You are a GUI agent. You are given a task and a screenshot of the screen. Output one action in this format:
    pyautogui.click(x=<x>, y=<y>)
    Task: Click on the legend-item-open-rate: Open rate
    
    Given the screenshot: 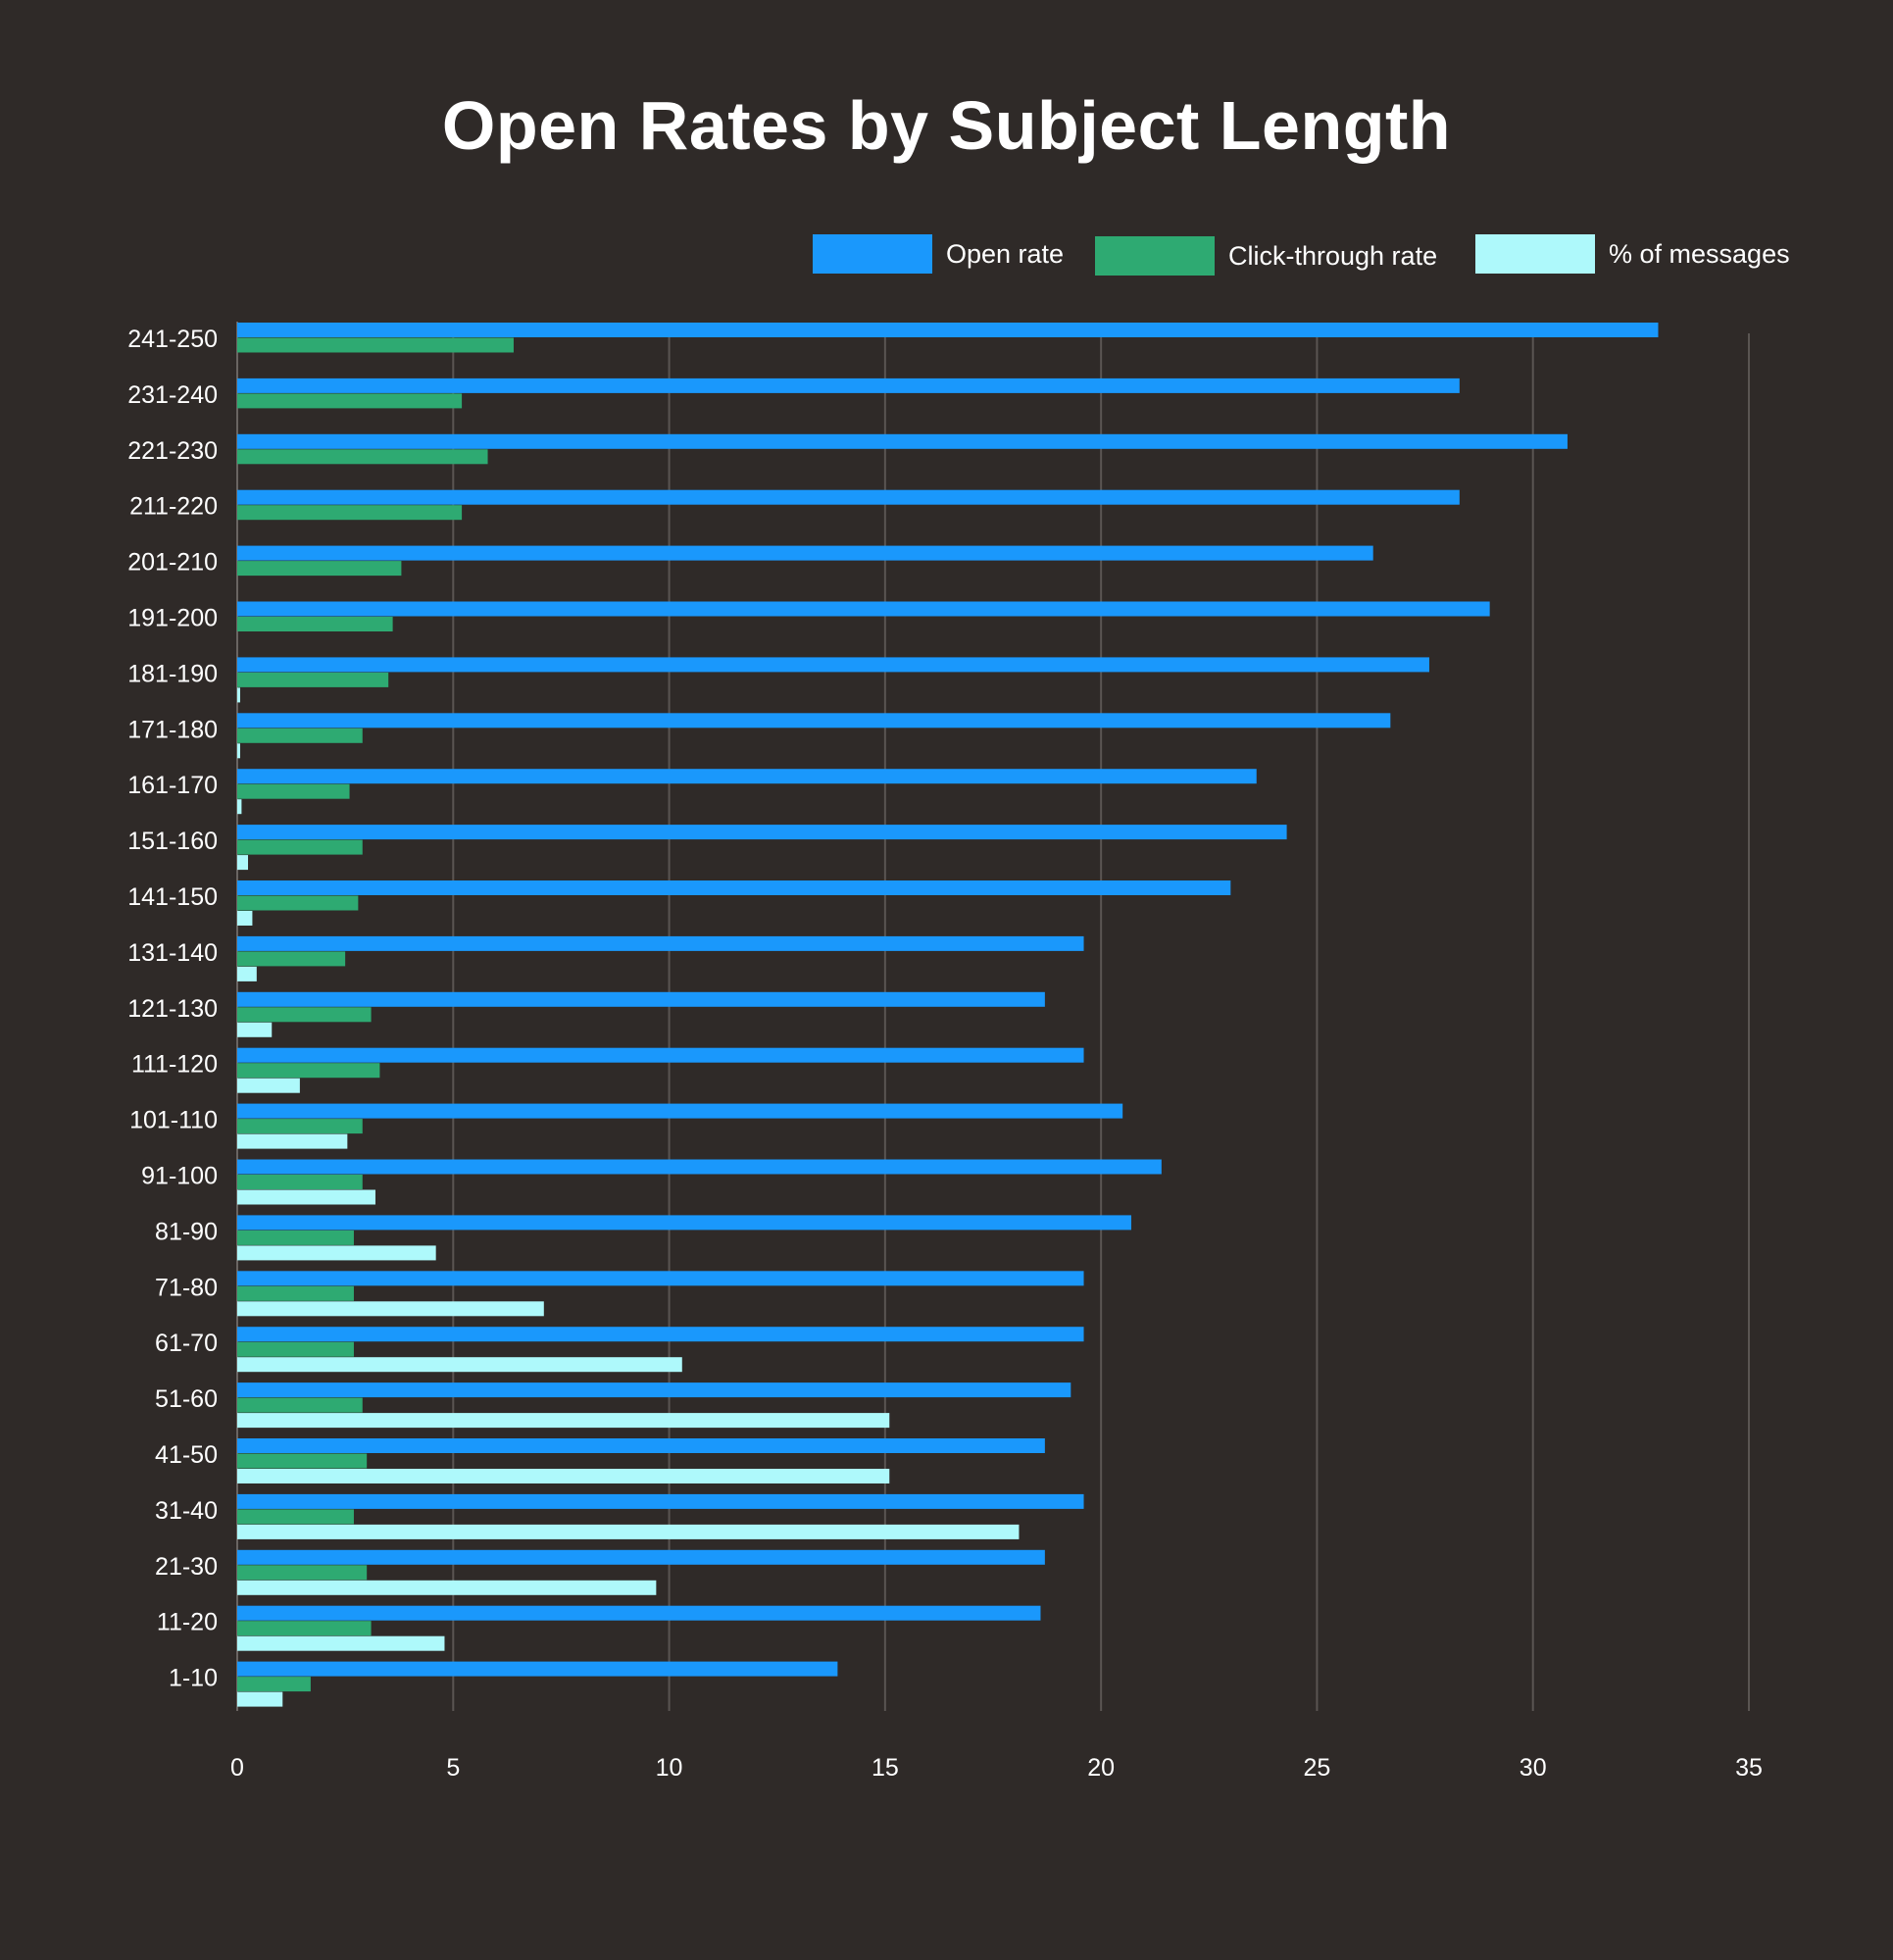 What is the action you would take?
    pyautogui.click(x=938, y=254)
    